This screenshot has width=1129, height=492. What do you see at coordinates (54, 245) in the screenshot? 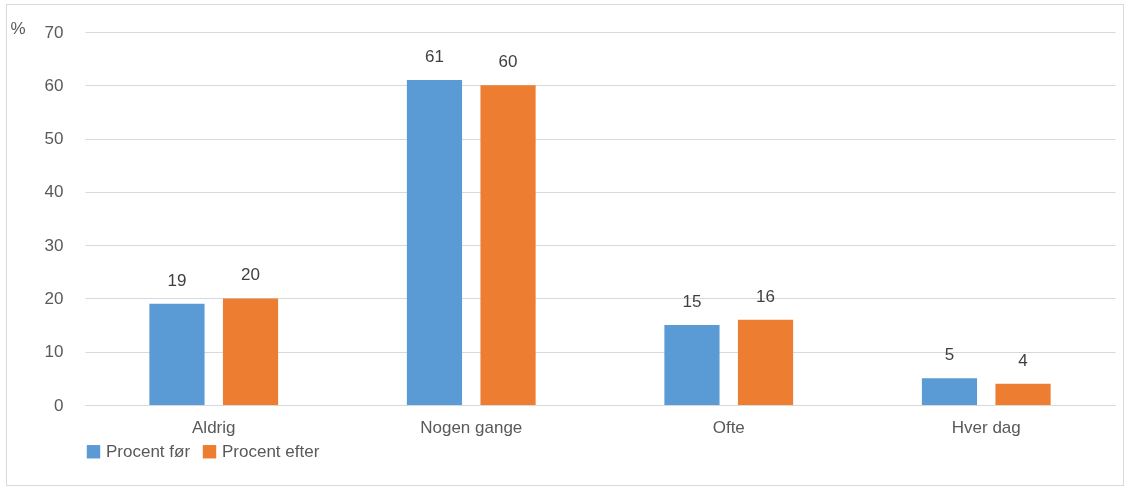
I see `y-tick-label: 30` at bounding box center [54, 245].